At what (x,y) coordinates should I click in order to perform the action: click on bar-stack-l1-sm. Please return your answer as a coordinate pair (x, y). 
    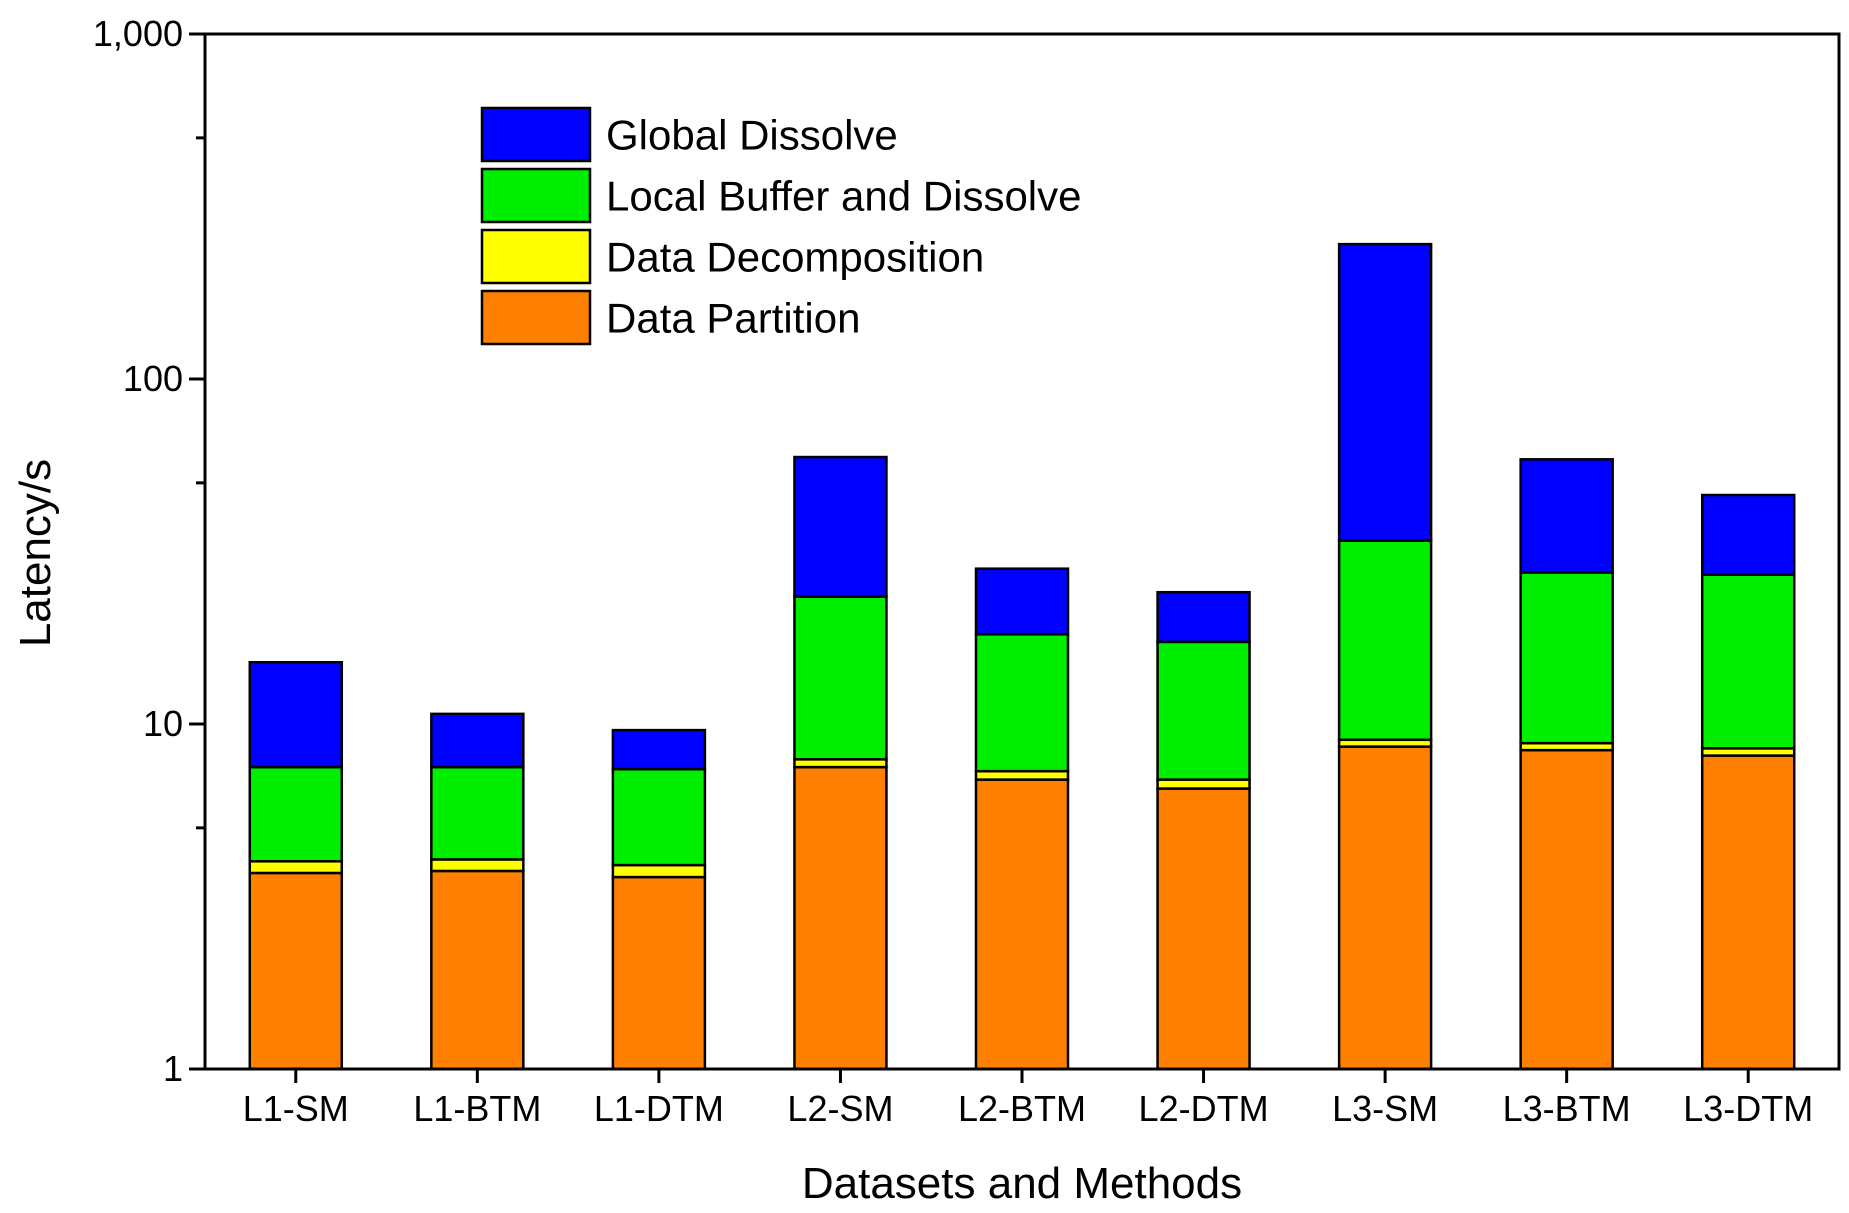
    Looking at the image, I should click on (296, 866).